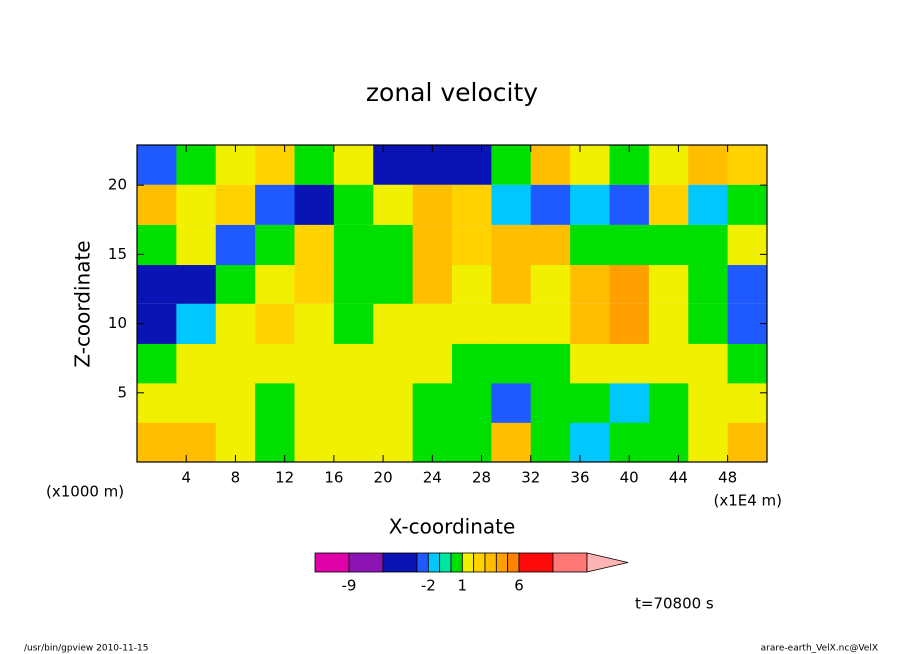  Describe the element at coordinates (629, 478) in the screenshot. I see `x-tick-label: 40` at that location.